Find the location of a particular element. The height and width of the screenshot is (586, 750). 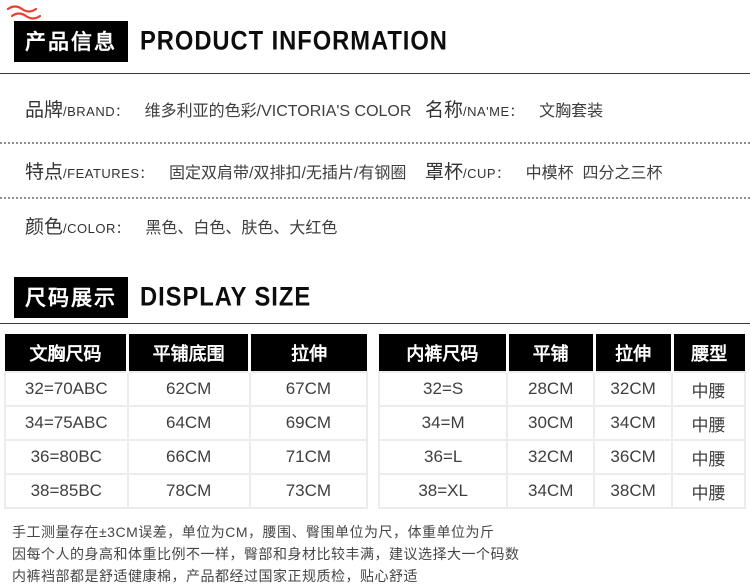

brand-value: 维多利亚的色彩/VICTORIA'S COLOR is located at coordinates (278, 111).